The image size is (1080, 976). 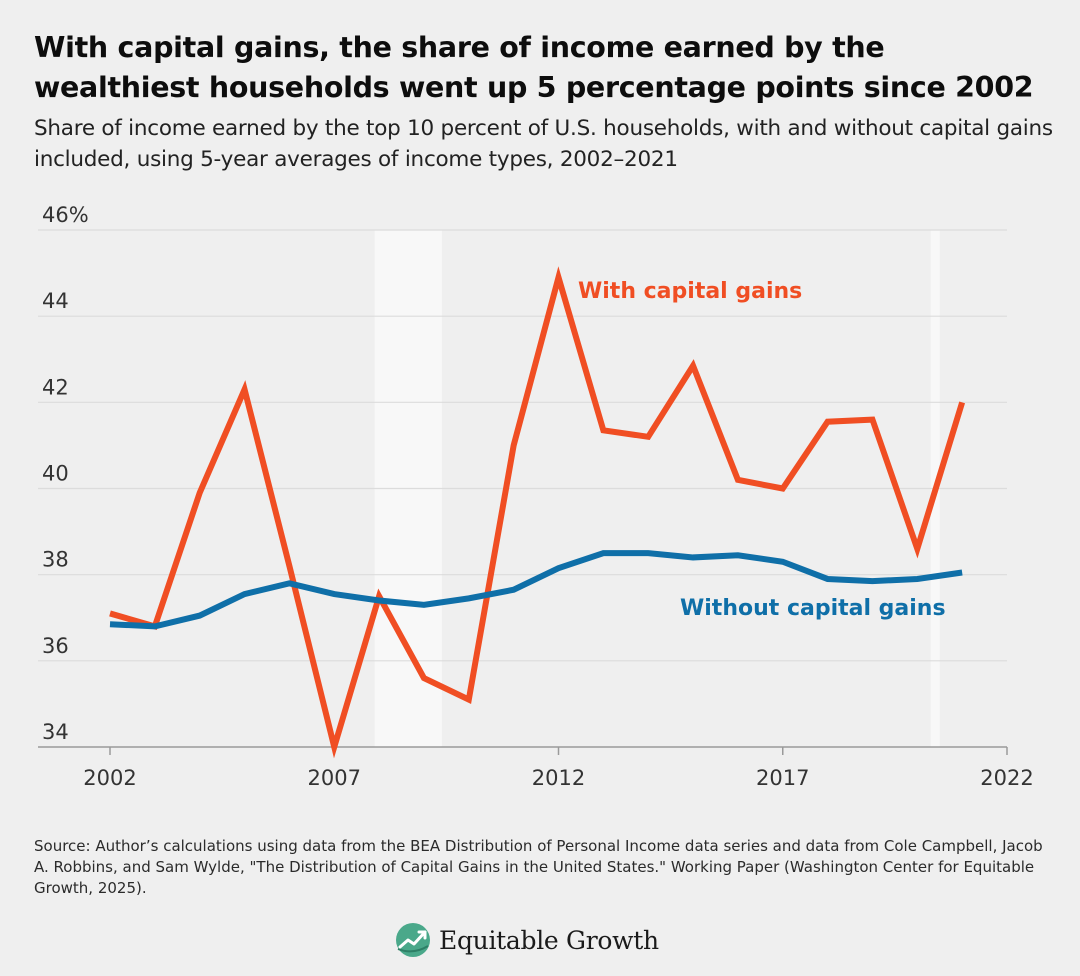 What do you see at coordinates (690, 291) in the screenshot?
I see `series-label-0: With capital gains` at bounding box center [690, 291].